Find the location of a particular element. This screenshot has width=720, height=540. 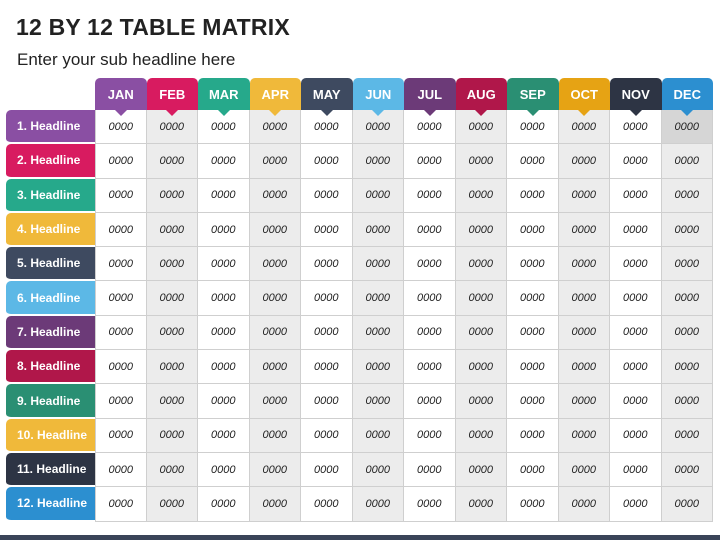

month-header-oct: OCT is located at coordinates (584, 97).